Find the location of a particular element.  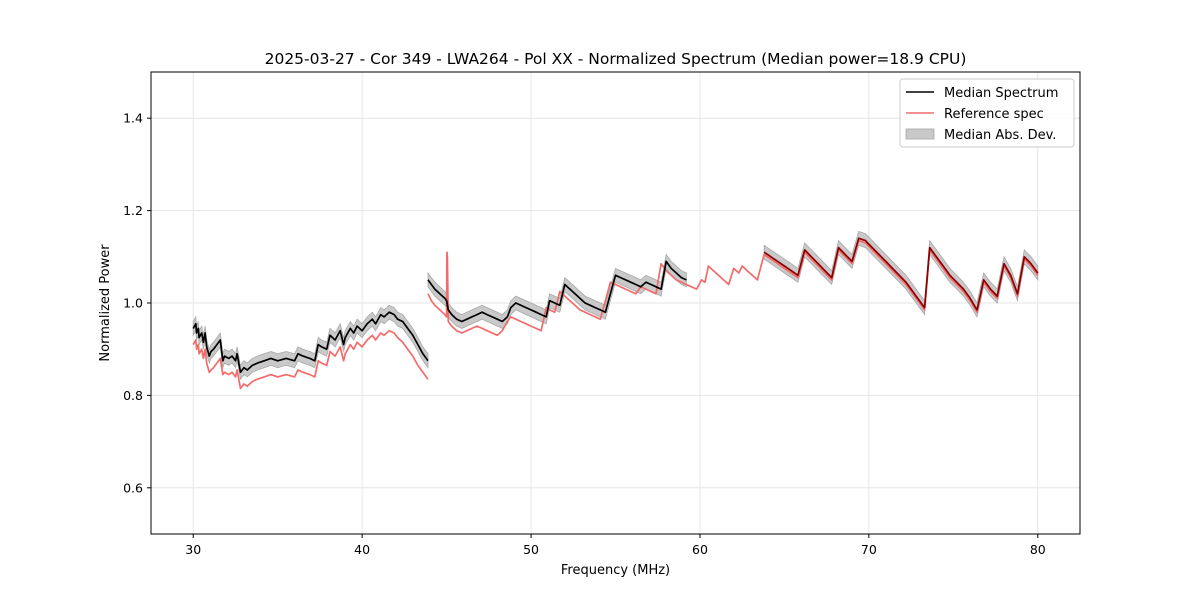

legend-median-label: Median Spectrum is located at coordinates (1001, 93).